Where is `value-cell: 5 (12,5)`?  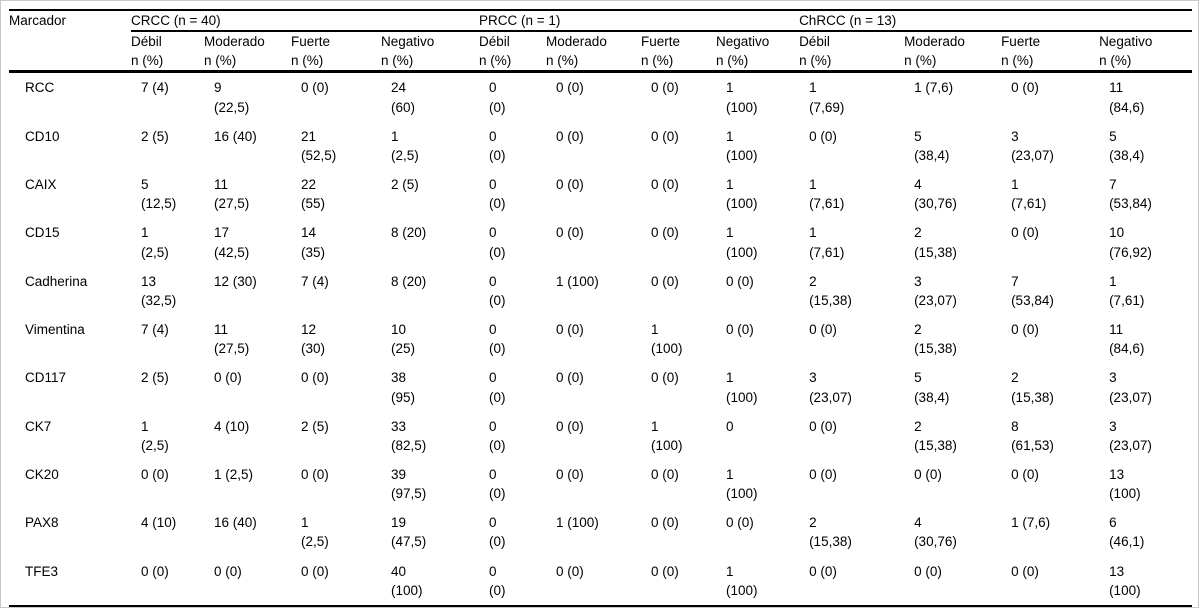
value-cell: 5 (12,5) is located at coordinates (159, 194).